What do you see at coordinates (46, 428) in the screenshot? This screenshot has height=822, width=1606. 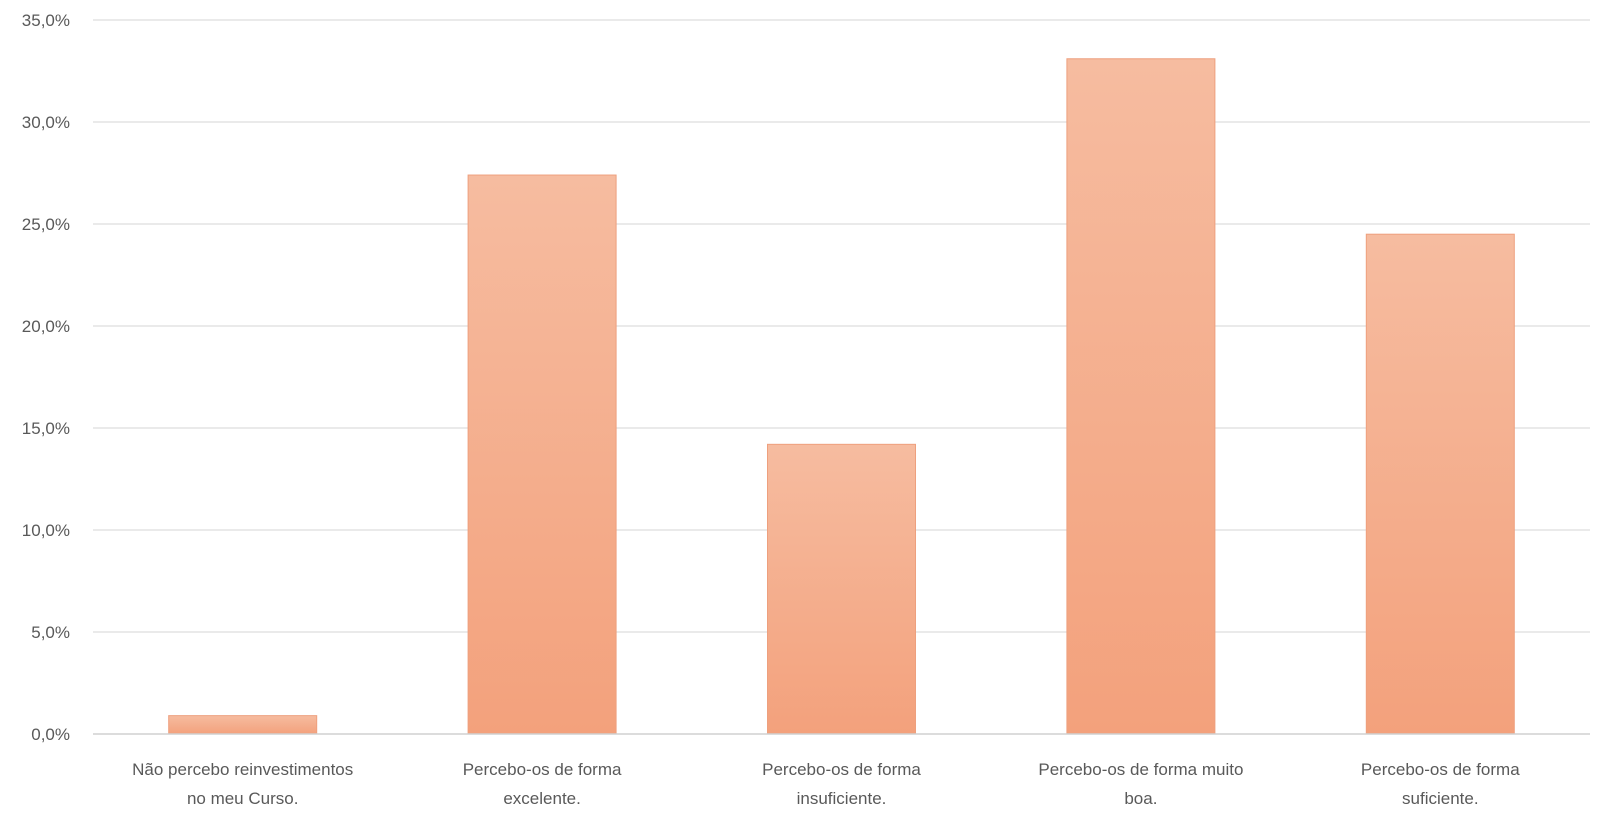 I see `y-tick-label: 15,0%` at bounding box center [46, 428].